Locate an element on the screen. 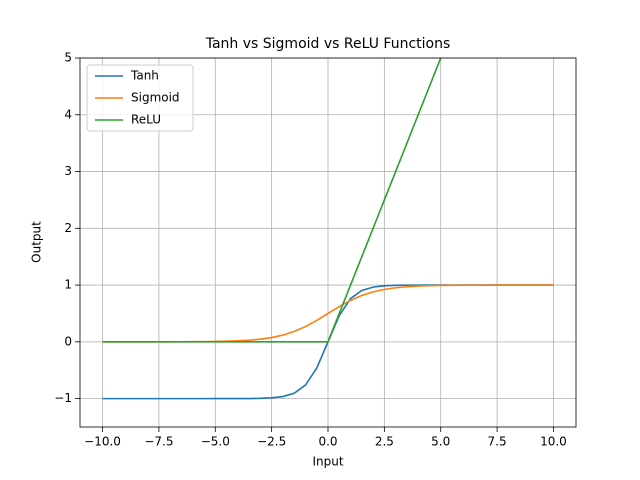 This screenshot has width=640, height=480. y-tick-label: 2 is located at coordinates (68, 228).